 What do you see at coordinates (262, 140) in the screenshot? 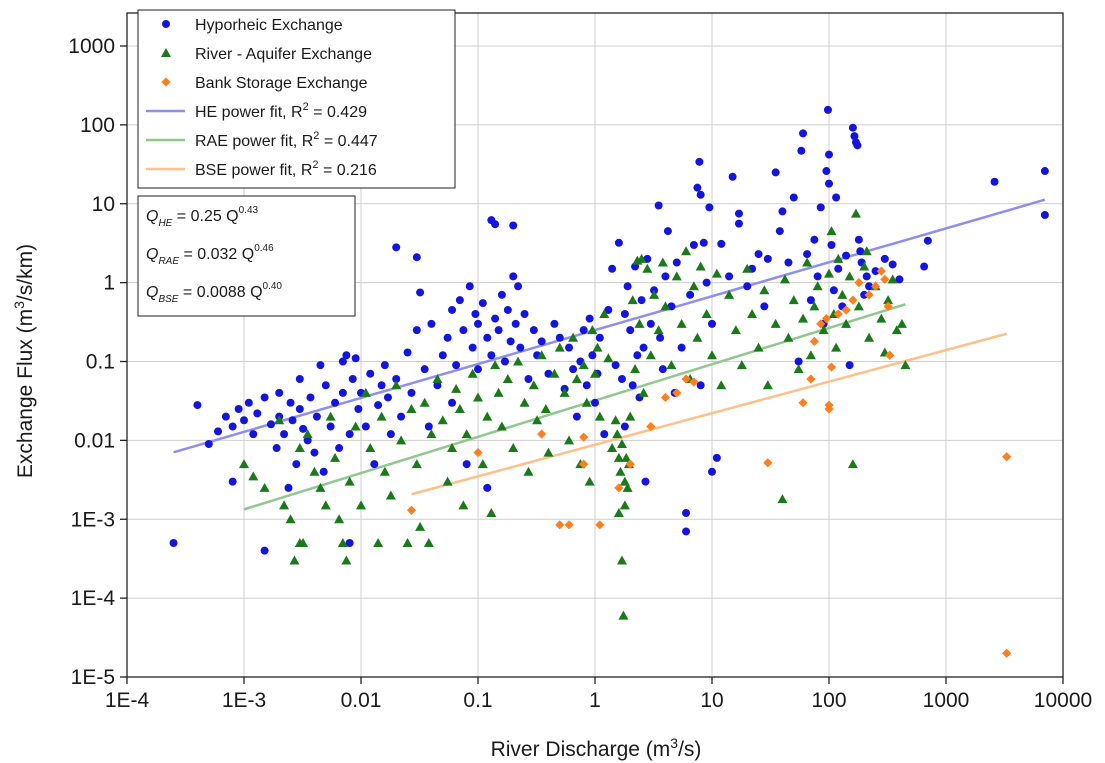
I see `legend-item: RAE power fit, R2 = 0.447` at bounding box center [262, 140].